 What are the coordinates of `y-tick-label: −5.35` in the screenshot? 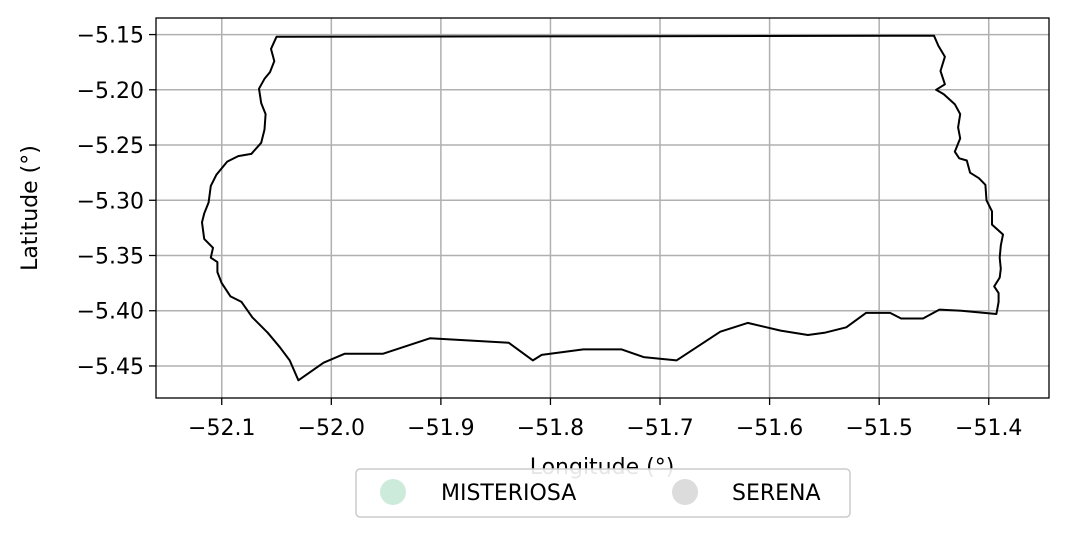 It's located at (110, 257).